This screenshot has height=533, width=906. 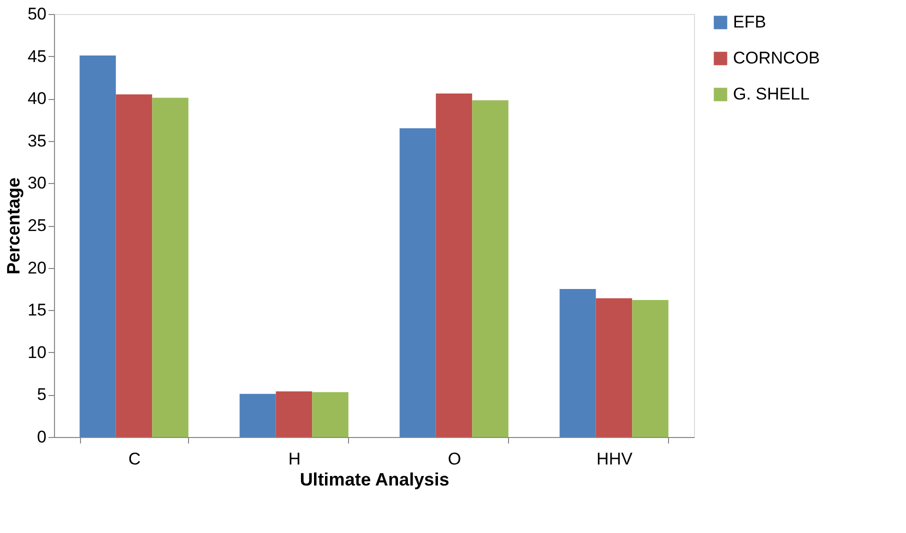 I want to click on y-tick-label: 25, so click(x=37, y=225).